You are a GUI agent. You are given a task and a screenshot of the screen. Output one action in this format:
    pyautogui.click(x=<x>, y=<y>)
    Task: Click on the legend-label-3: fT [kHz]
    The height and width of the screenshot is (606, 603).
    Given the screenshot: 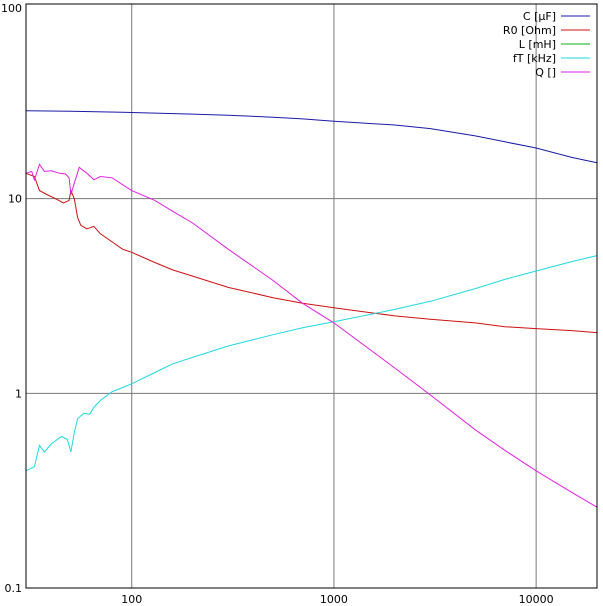 What is the action you would take?
    pyautogui.click(x=534, y=58)
    